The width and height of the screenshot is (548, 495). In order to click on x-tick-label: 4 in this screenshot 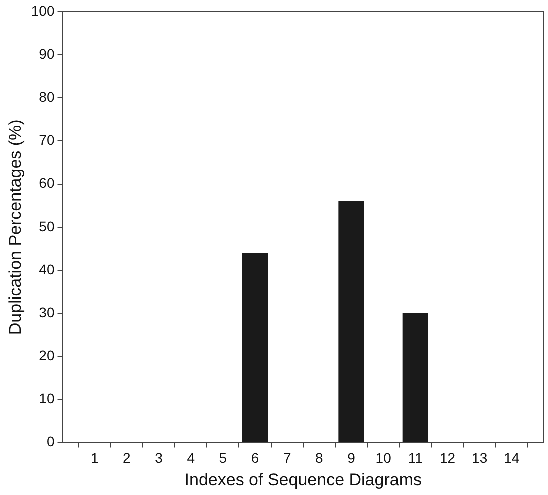, I will do `click(191, 458)`.